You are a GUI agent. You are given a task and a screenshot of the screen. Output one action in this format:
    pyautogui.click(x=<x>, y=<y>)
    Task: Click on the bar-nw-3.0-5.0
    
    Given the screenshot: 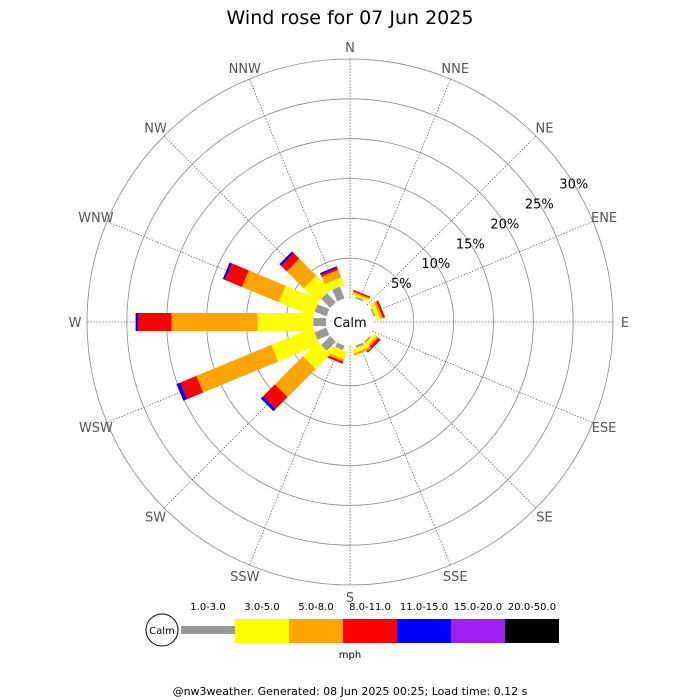 What is the action you would take?
    pyautogui.click(x=317, y=289)
    